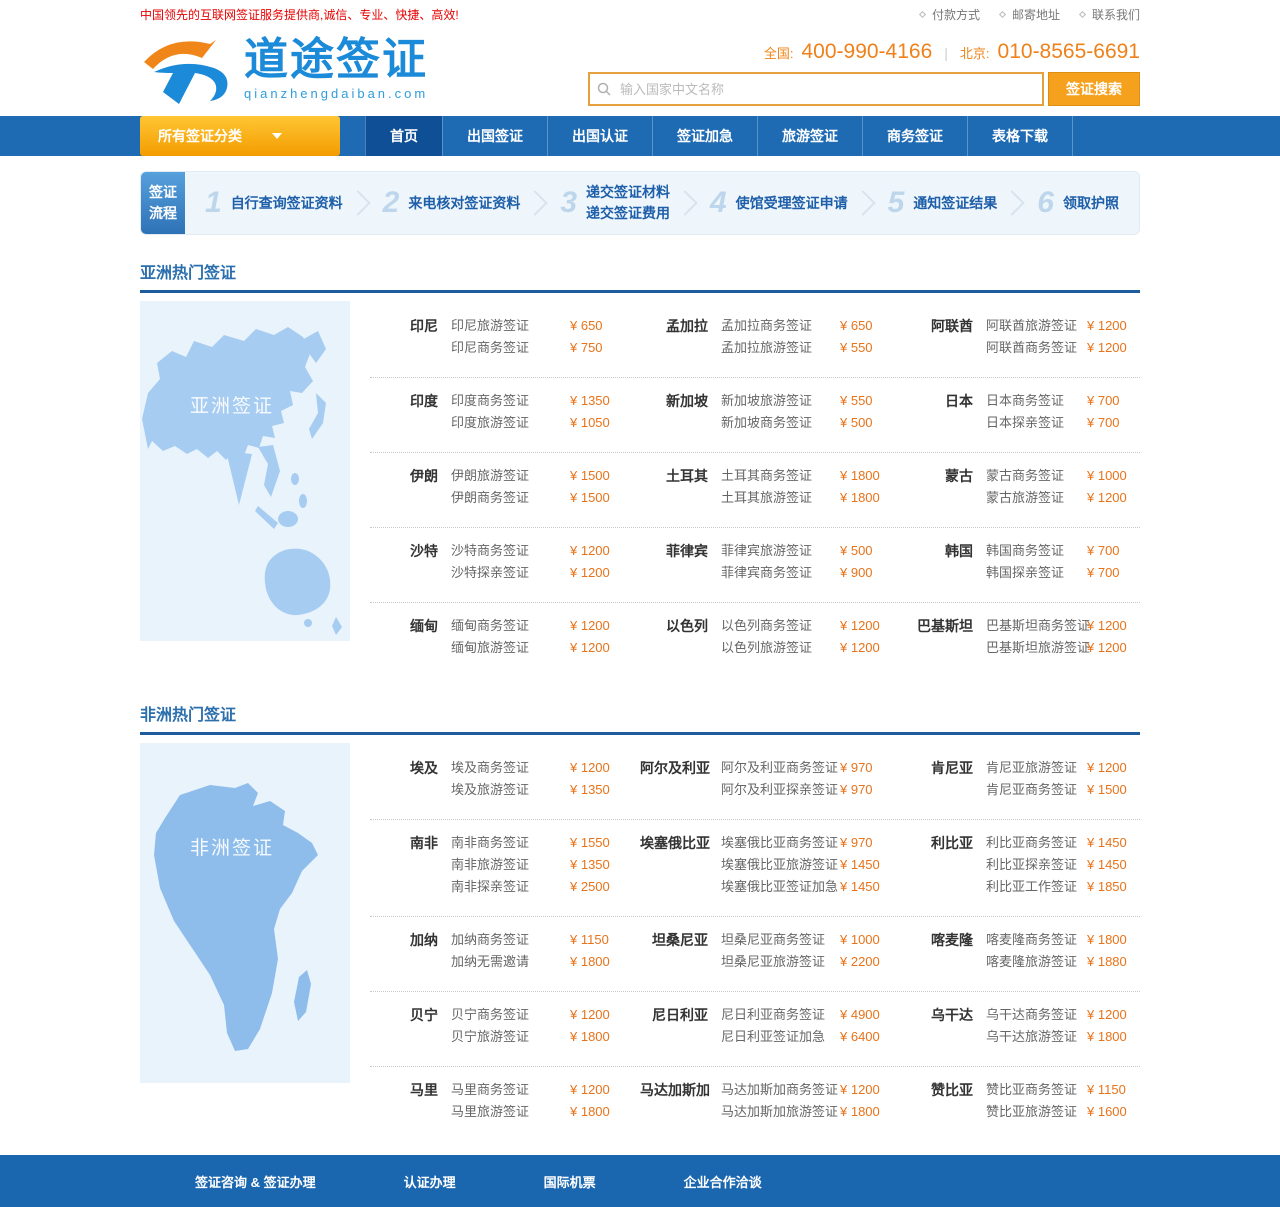  Describe the element at coordinates (773, 939) in the screenshot. I see `visa-item-link: 坦桑尼亚商务签证` at that location.